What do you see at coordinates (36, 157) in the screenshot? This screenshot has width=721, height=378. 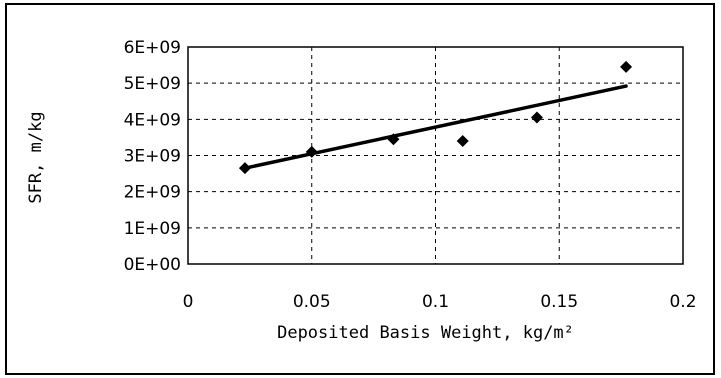 I see `y-axis-title: SFR, m/kg` at bounding box center [36, 157].